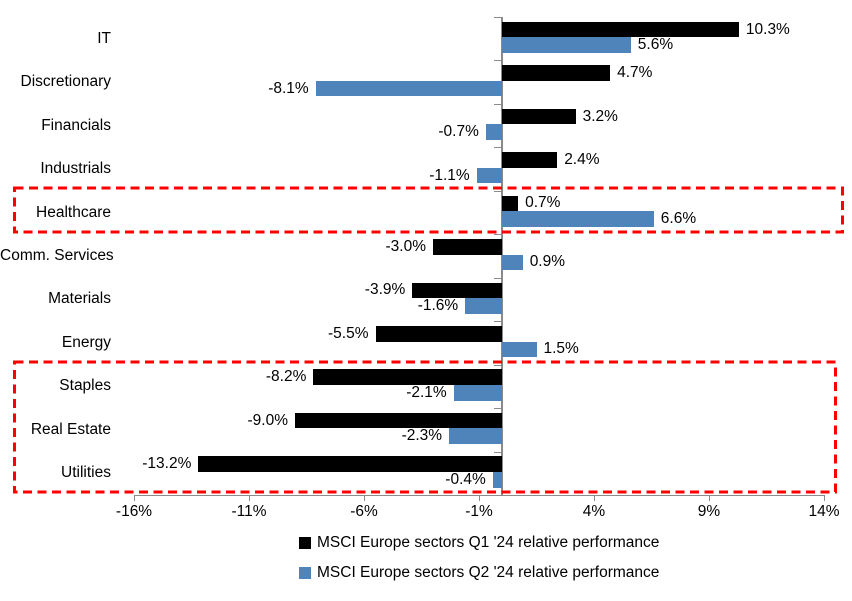 The width and height of the screenshot is (852, 601). What do you see at coordinates (438, 333) in the screenshot?
I see `bar-q1-energy` at bounding box center [438, 333].